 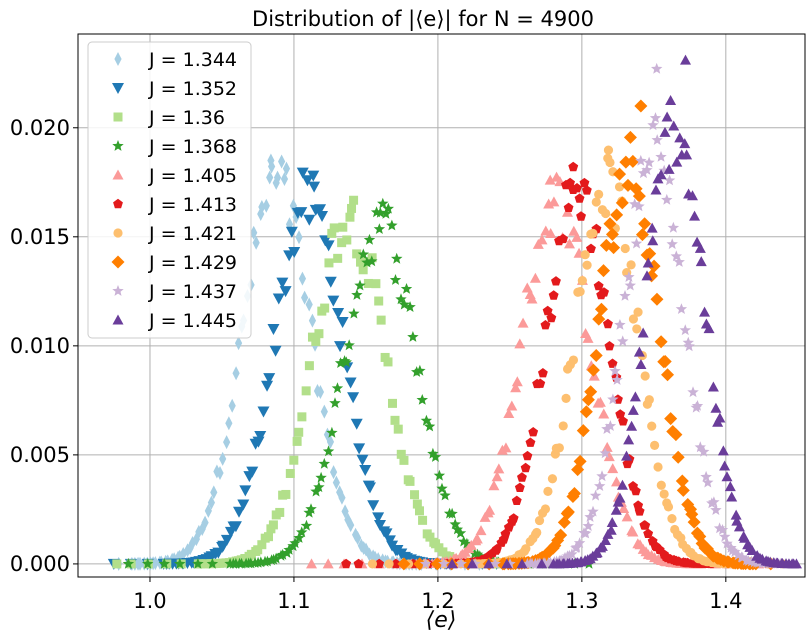 What do you see at coordinates (149, 601) in the screenshot?
I see `x-tick-label: 1.0` at bounding box center [149, 601].